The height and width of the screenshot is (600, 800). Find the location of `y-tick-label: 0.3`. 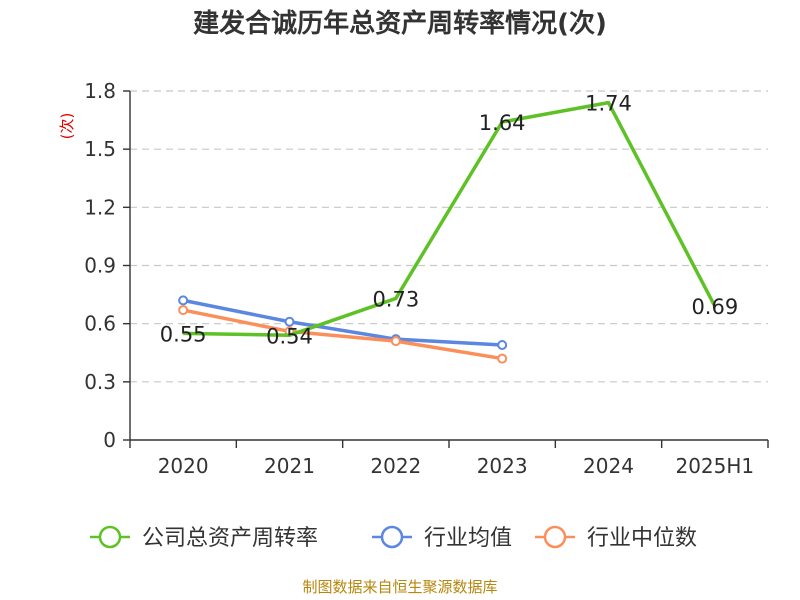

y-tick-label: 0.3 is located at coordinates (100, 382).